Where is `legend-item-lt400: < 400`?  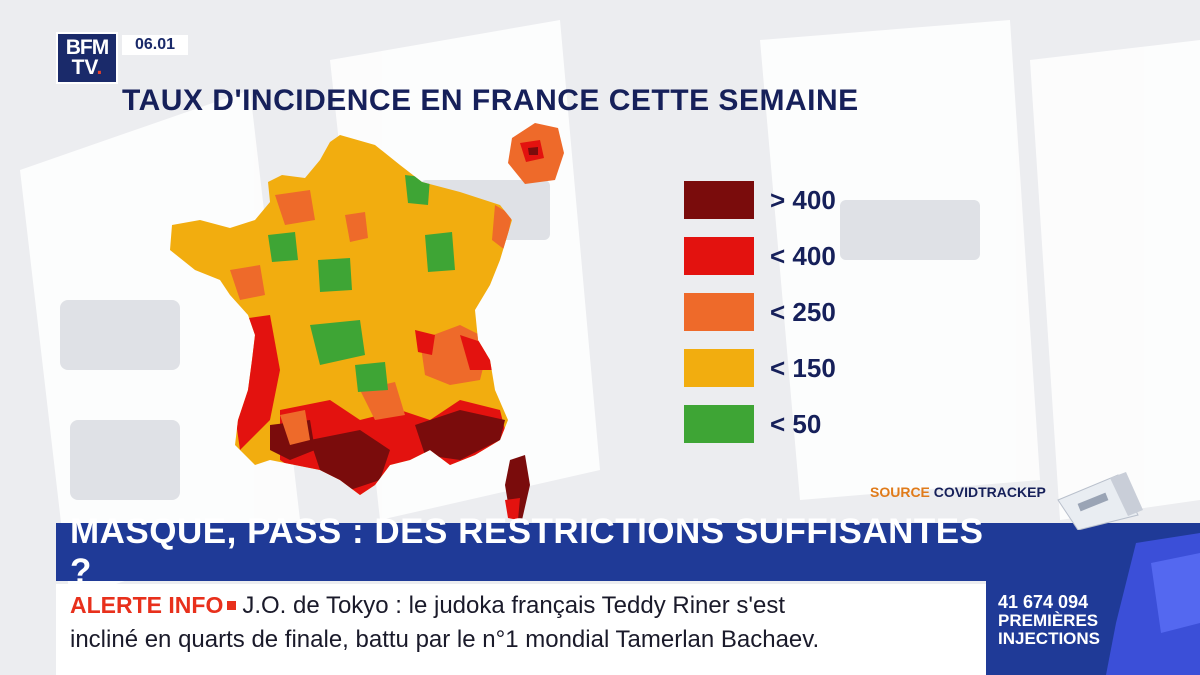 legend-item-lt400: < 400 is located at coordinates (794, 256).